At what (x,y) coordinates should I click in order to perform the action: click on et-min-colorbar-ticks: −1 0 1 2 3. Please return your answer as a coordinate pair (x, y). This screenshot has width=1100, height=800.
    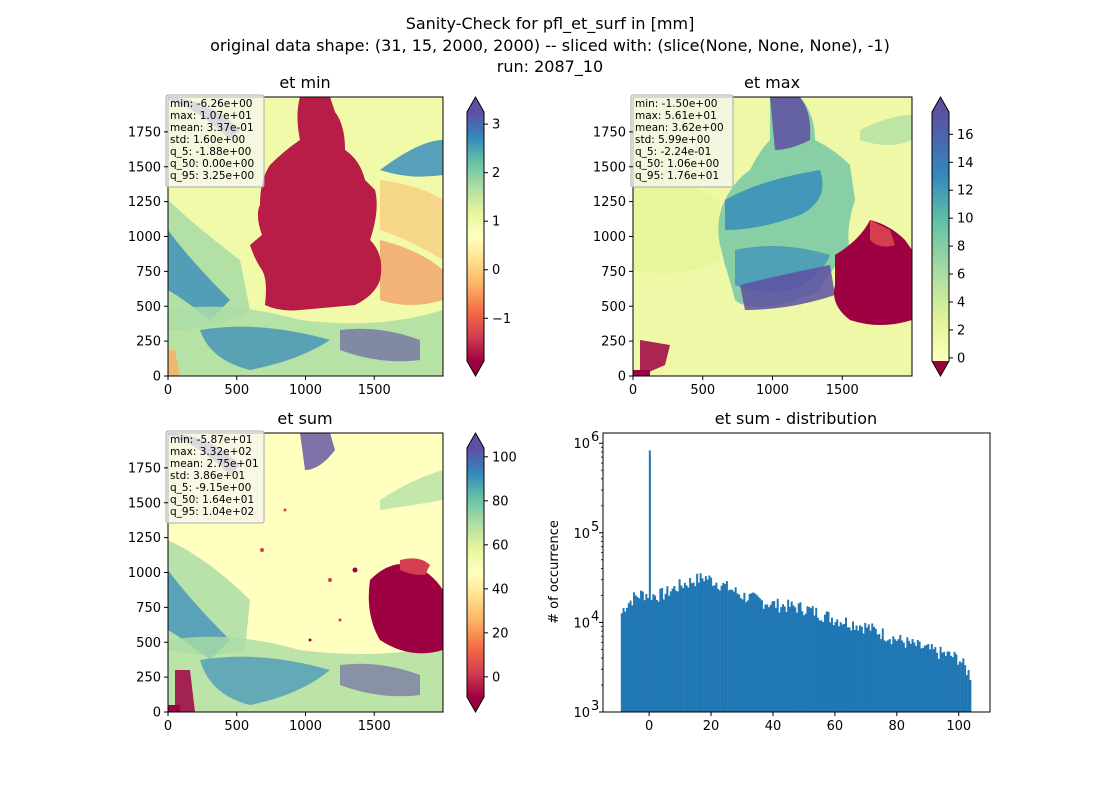
    Looking at the image, I should click on (497, 222).